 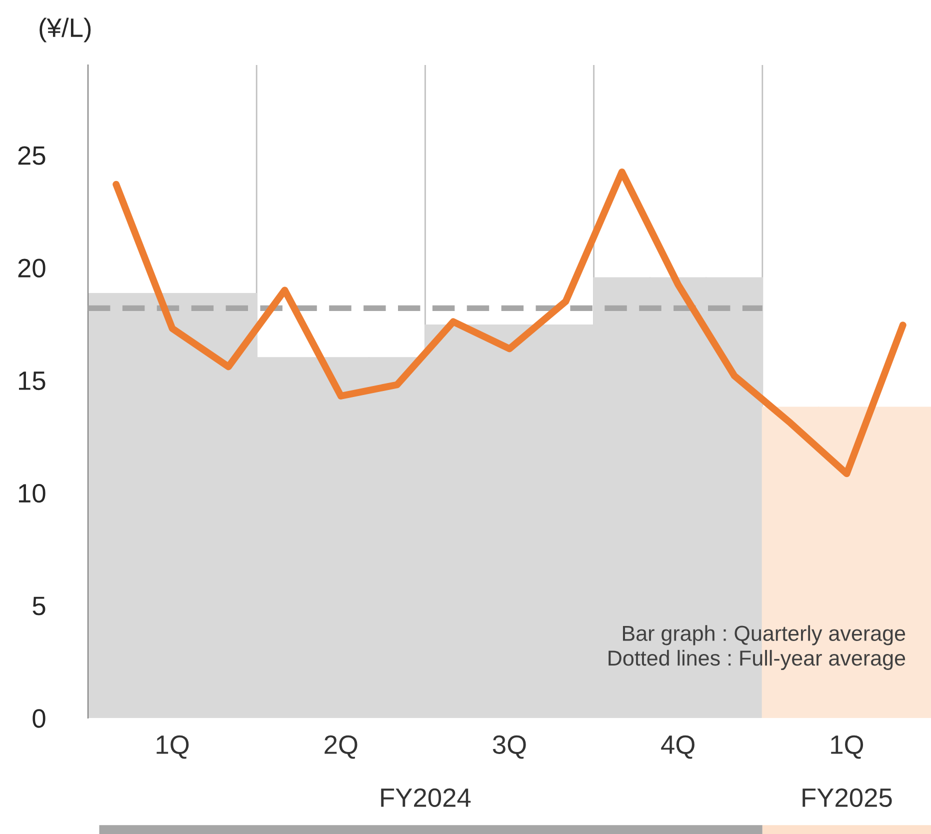 What do you see at coordinates (32, 268) in the screenshot?
I see `y-tick-label: 20` at bounding box center [32, 268].